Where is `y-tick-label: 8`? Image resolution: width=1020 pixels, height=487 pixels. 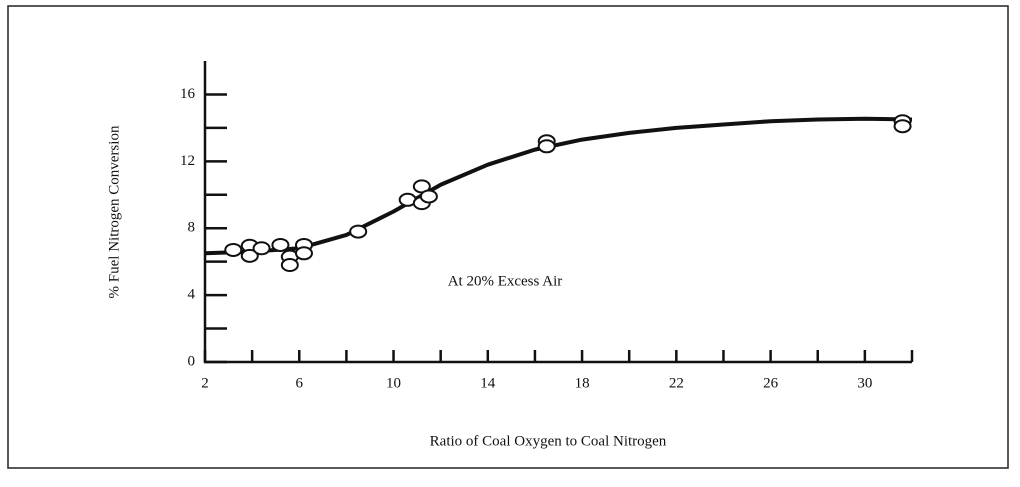 y-tick-label: 8 is located at coordinates (192, 228).